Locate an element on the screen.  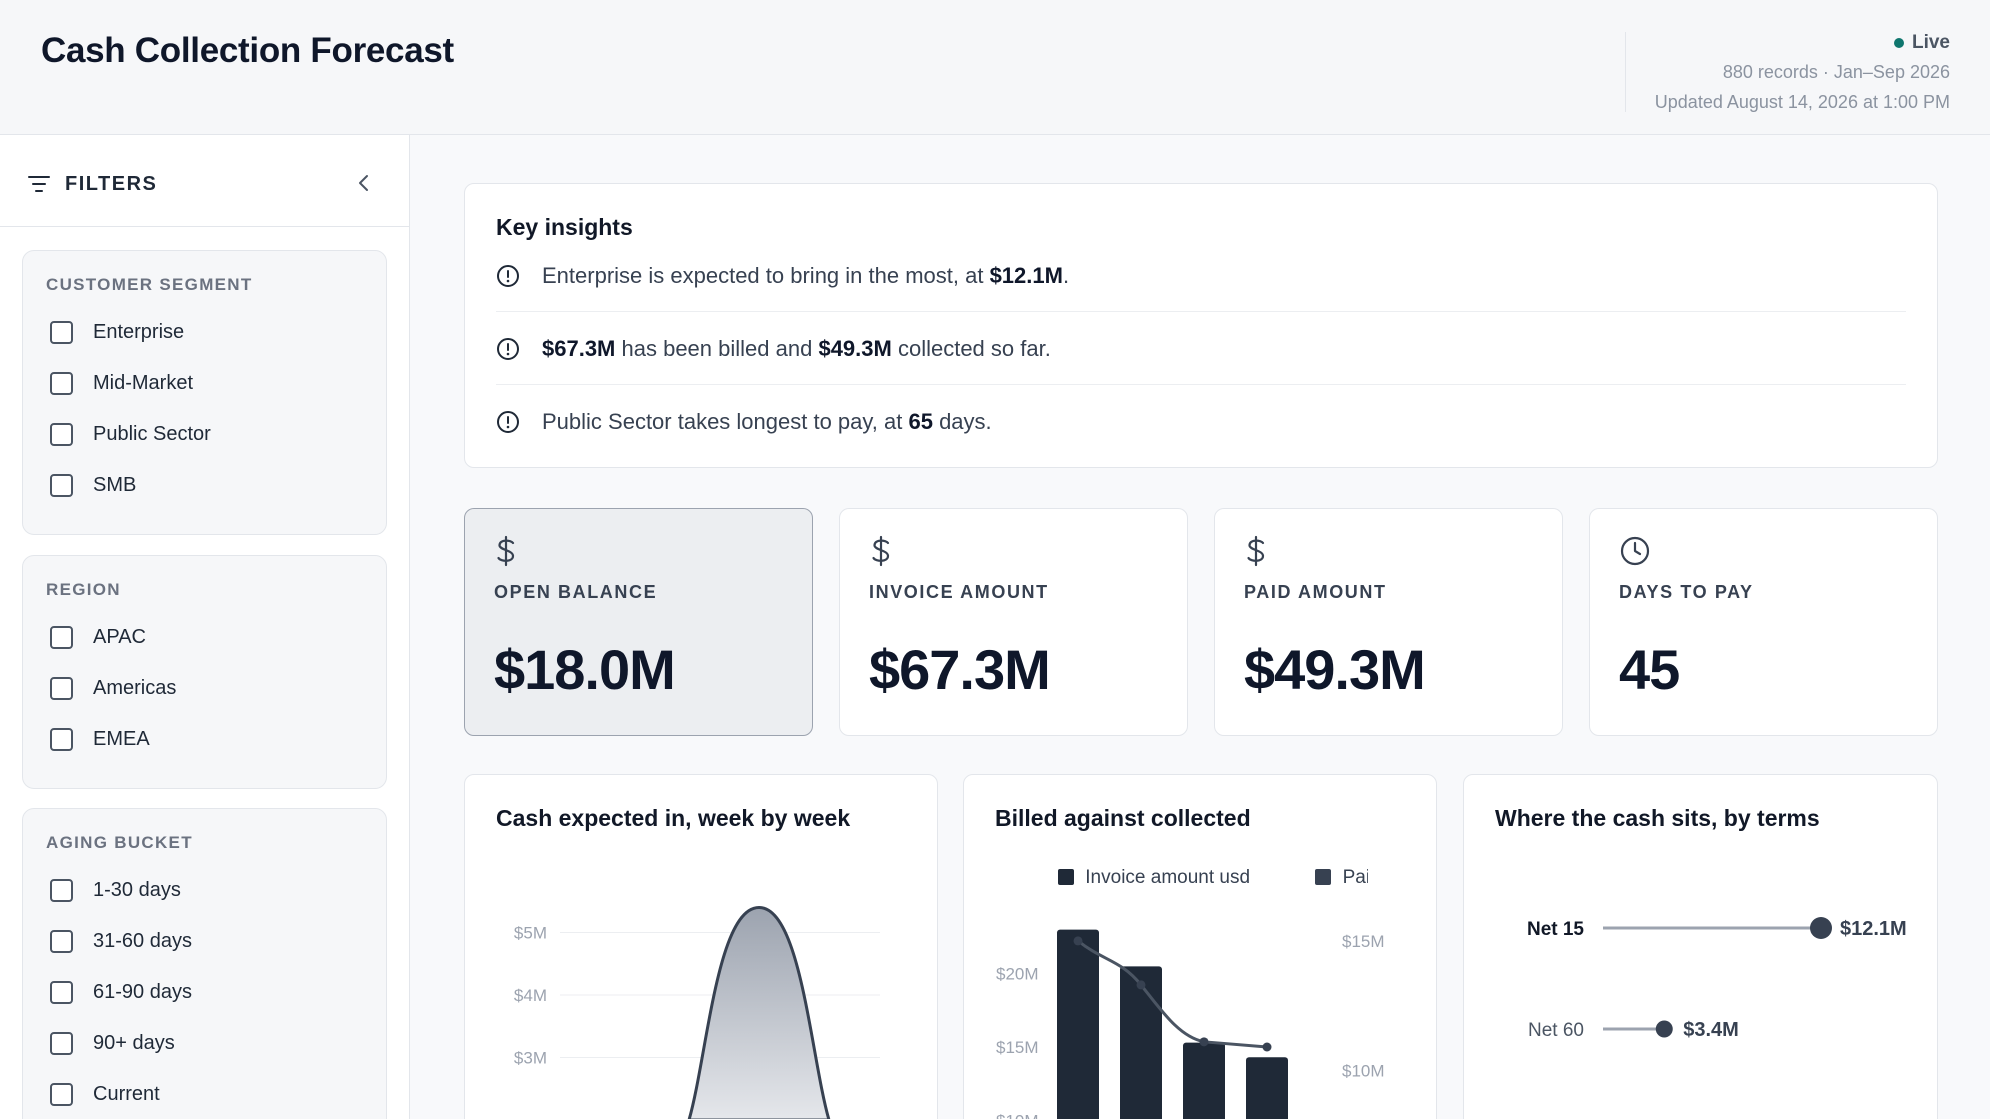
filter-option-enterprise: Enterprise is located at coordinates (117, 332).